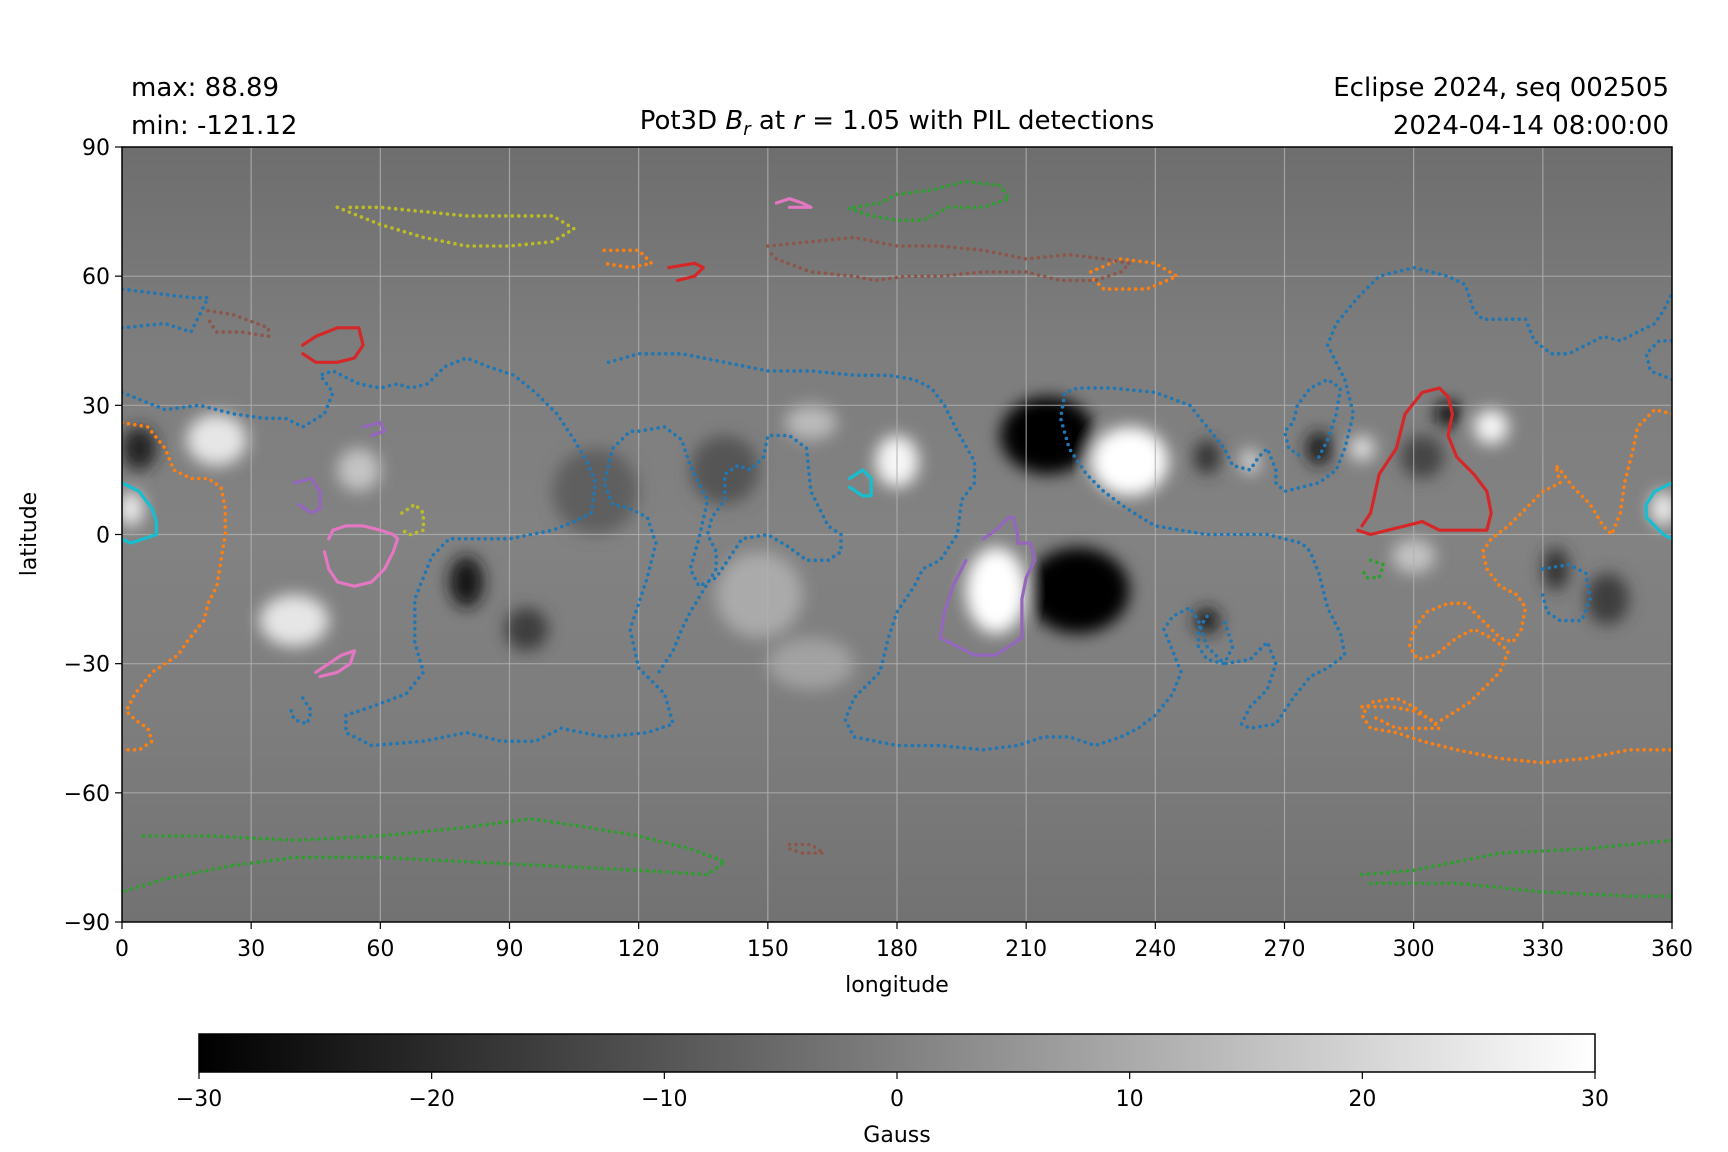 The height and width of the screenshot is (1152, 1728). I want to click on chart-title: Pot3D Br at r = 1.05 with PIL detections, so click(897, 123).